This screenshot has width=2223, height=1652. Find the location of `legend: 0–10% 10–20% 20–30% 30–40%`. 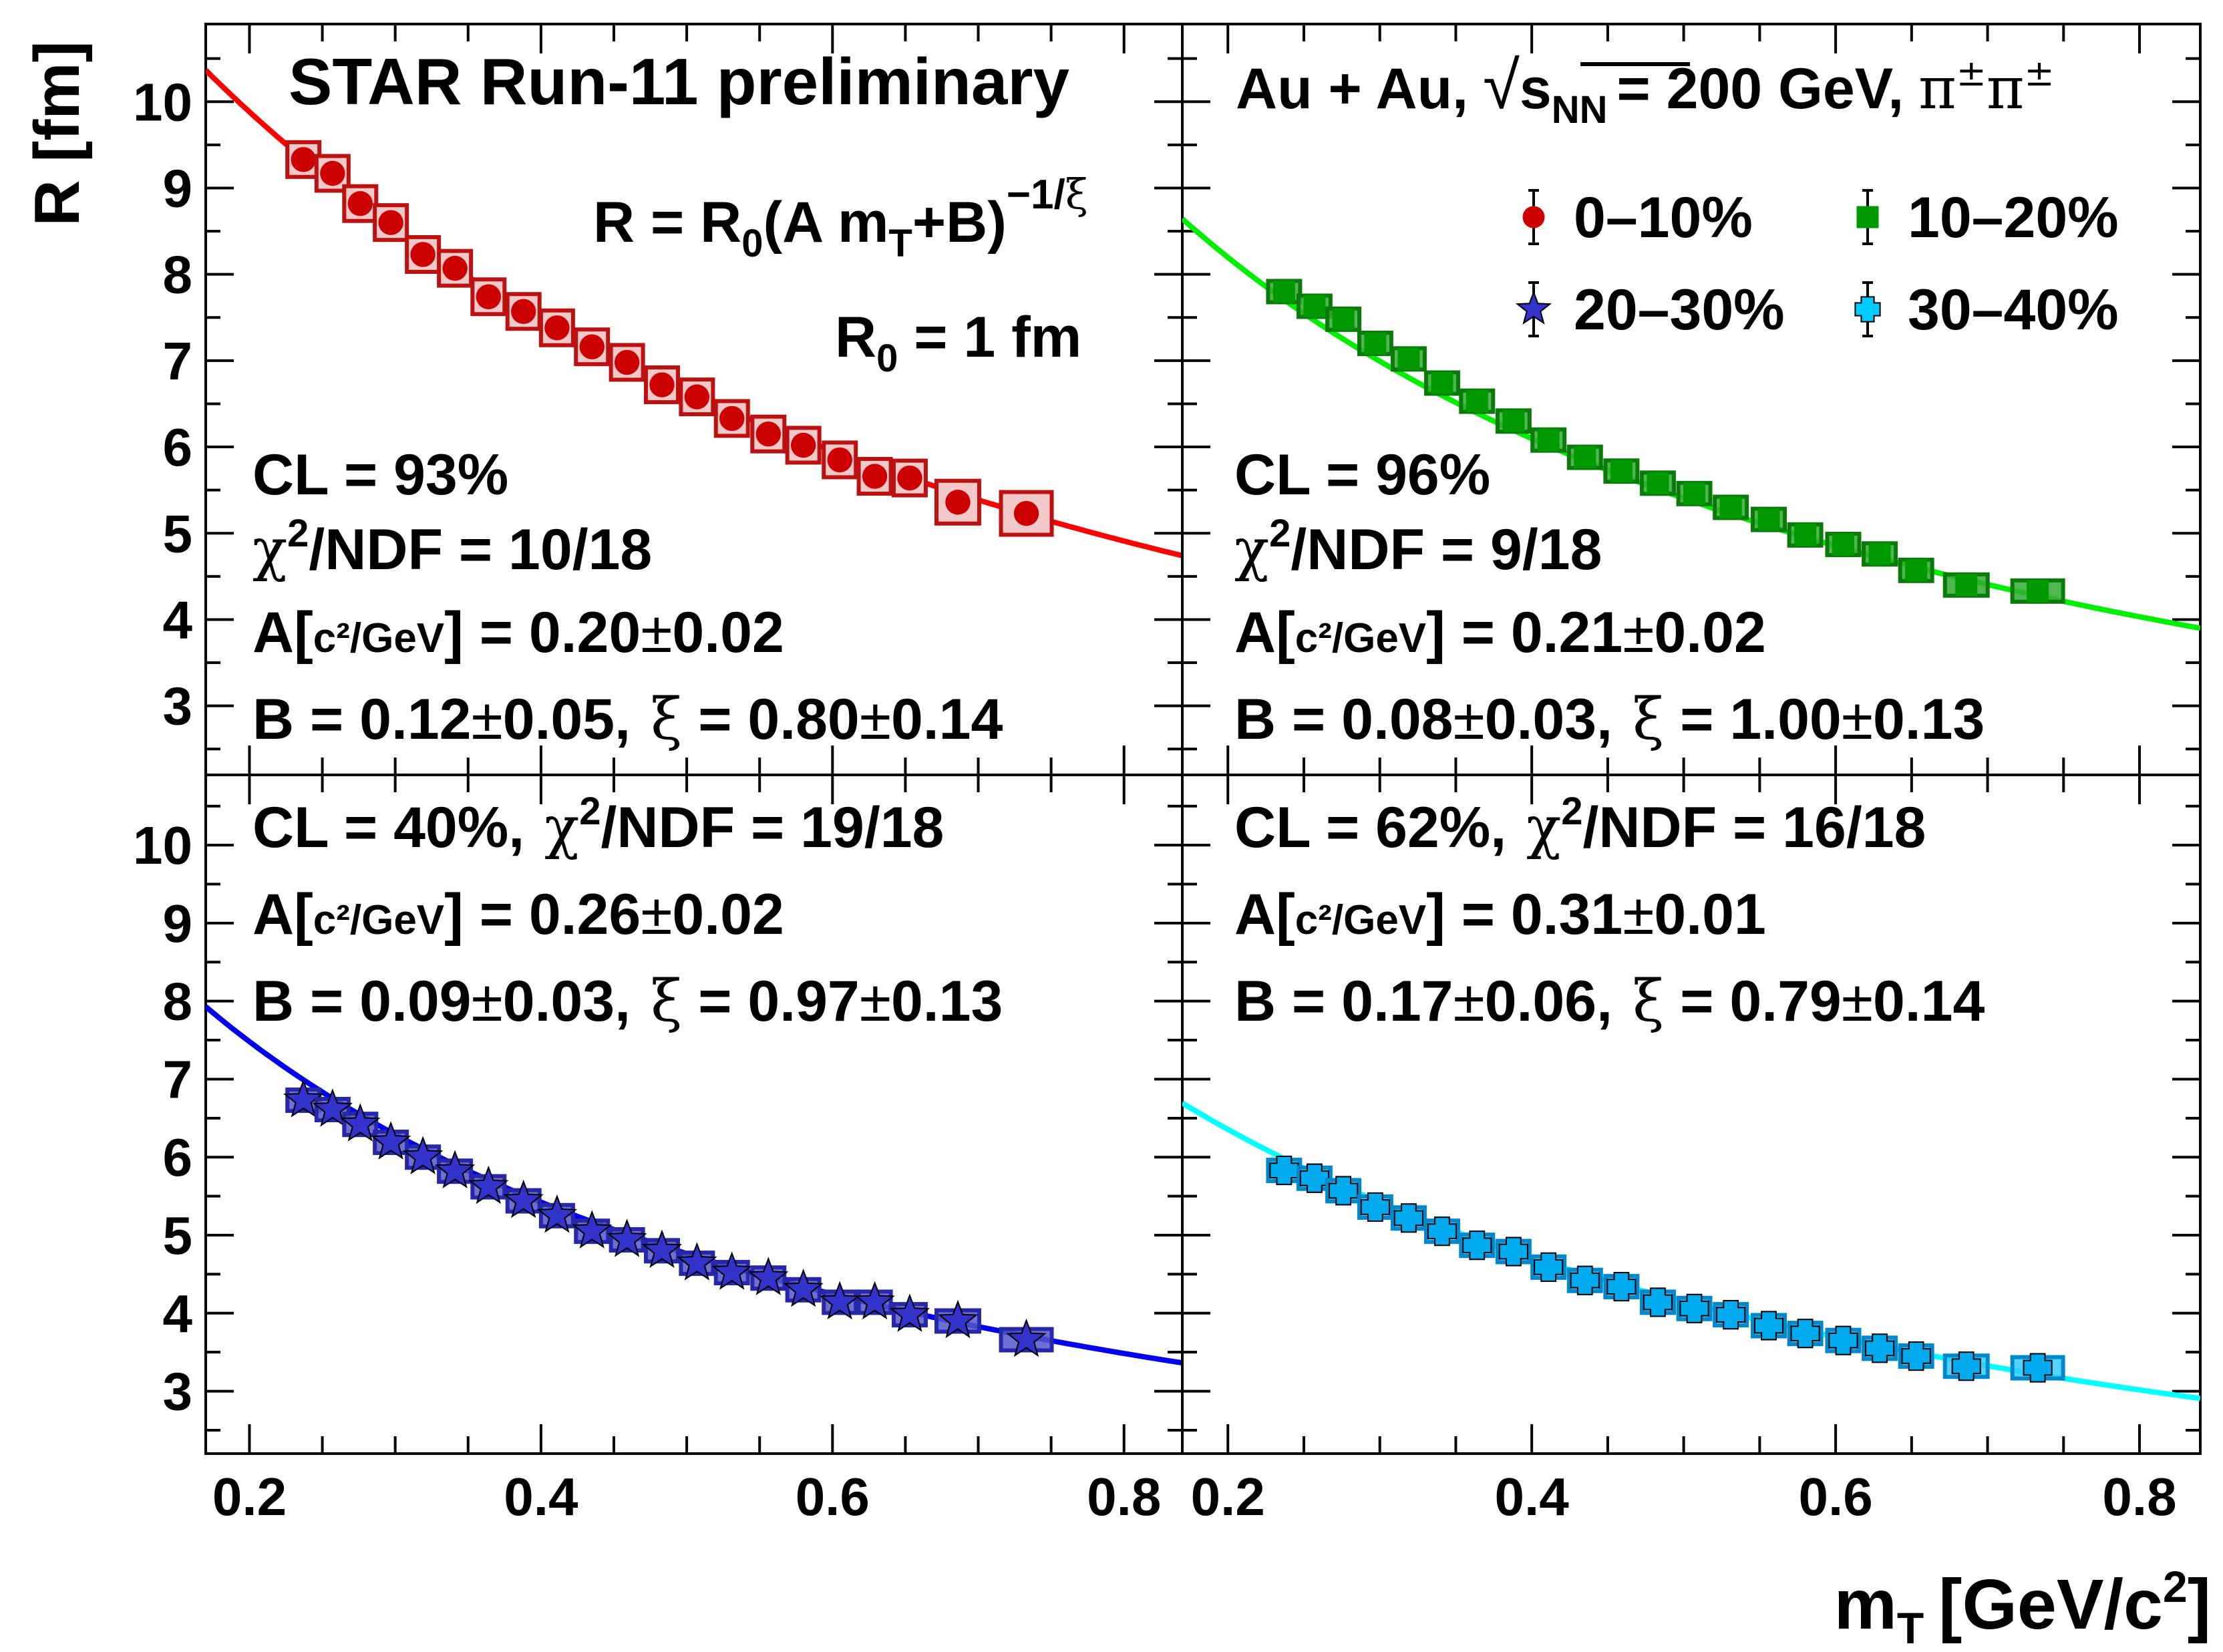

legend: 0–10% 10–20% 20–30% 30–40% is located at coordinates (1817, 264).